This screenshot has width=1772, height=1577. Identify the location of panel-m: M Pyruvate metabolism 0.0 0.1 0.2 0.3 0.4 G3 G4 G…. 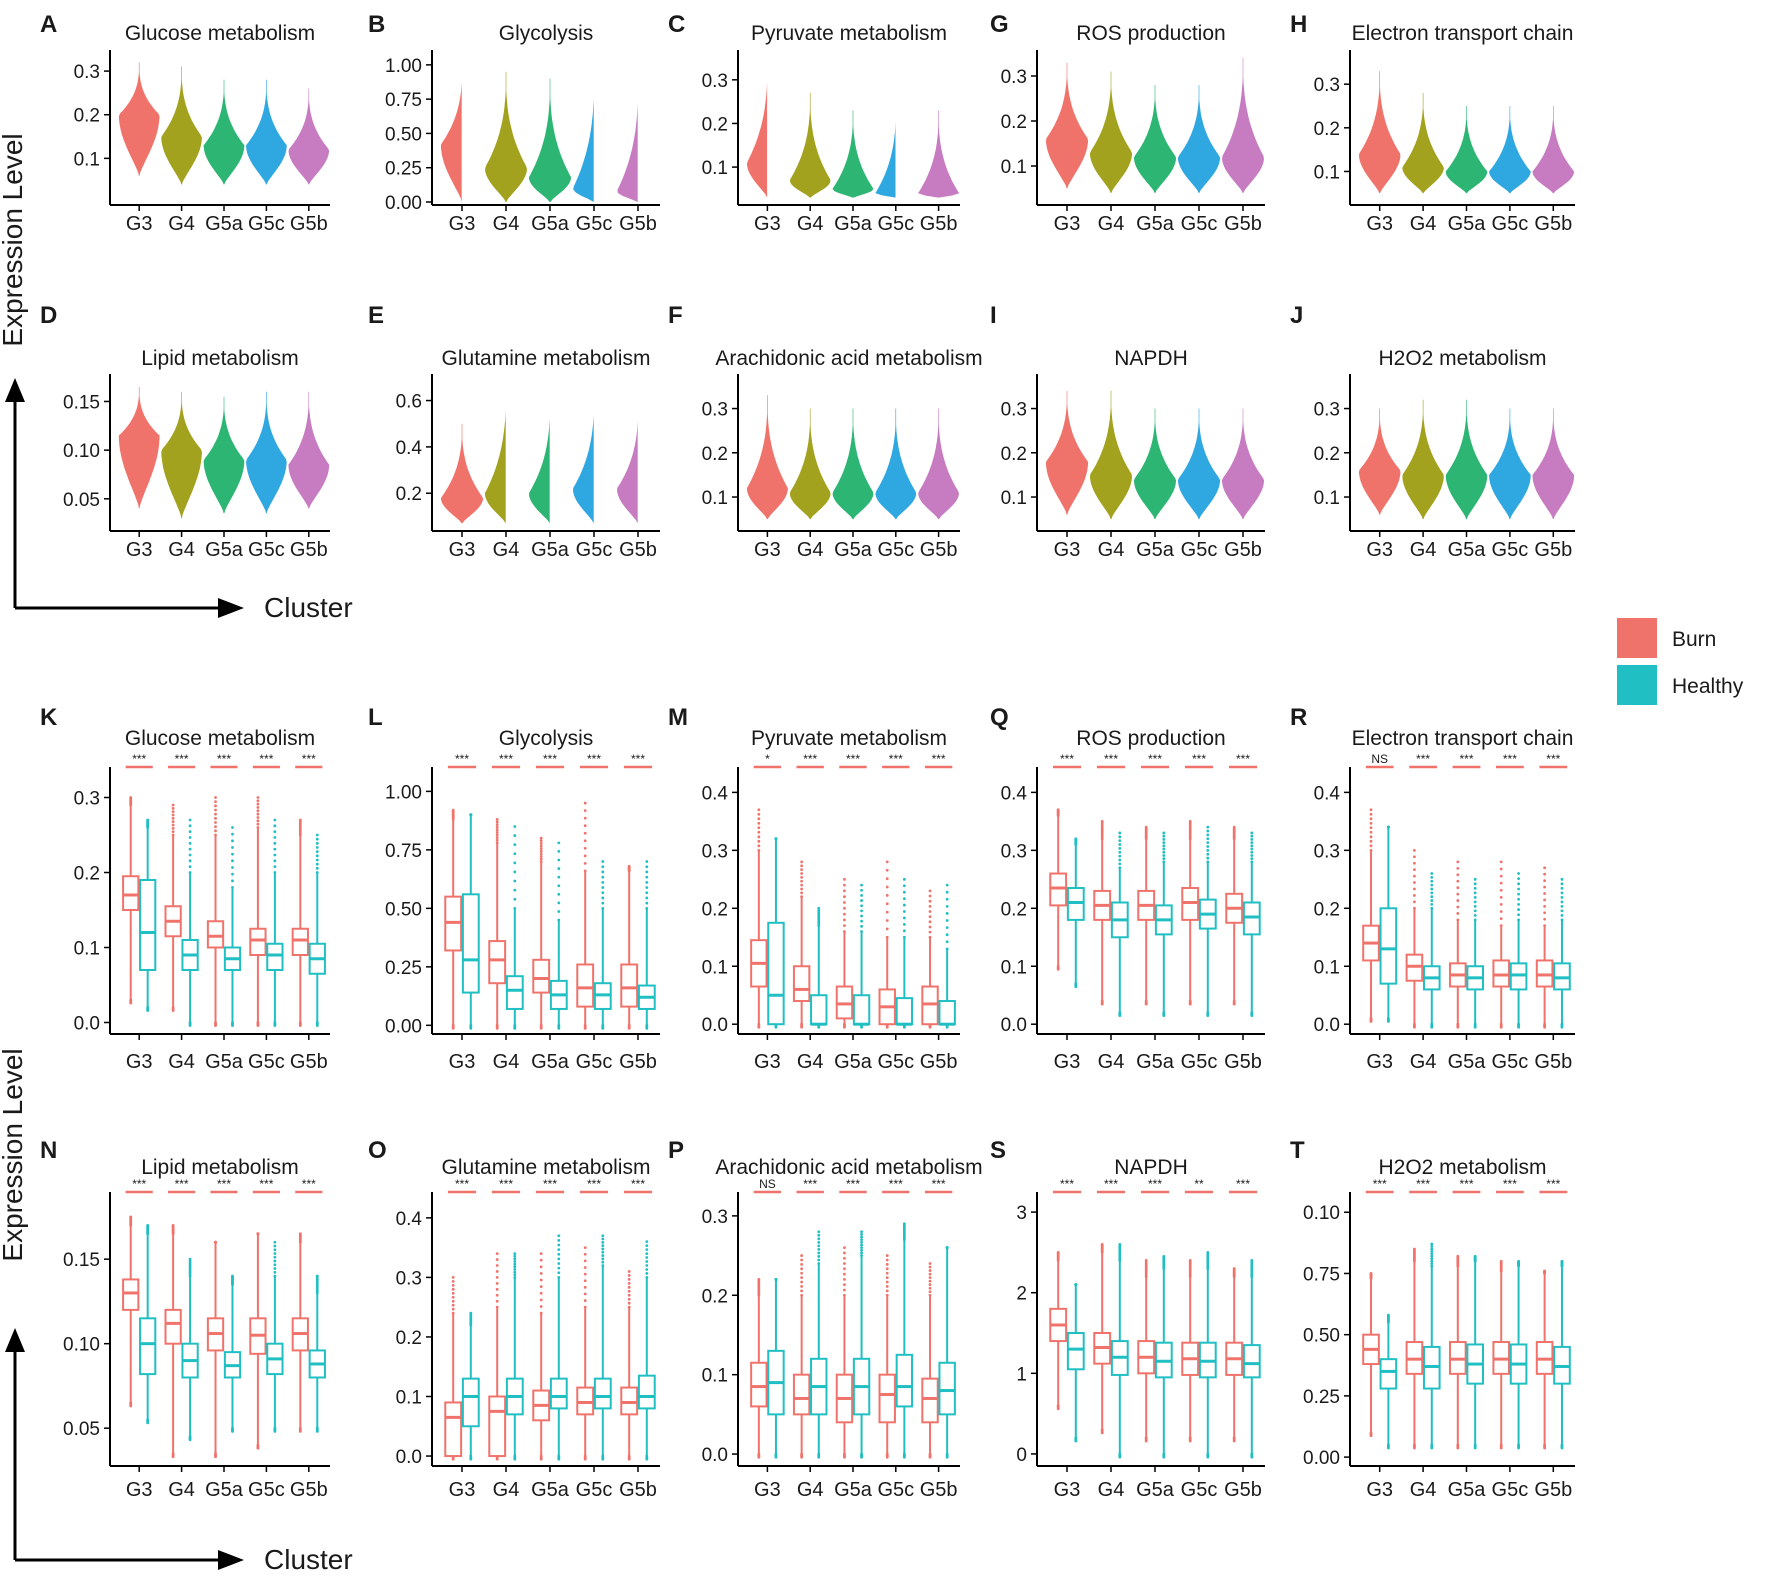
(814, 888).